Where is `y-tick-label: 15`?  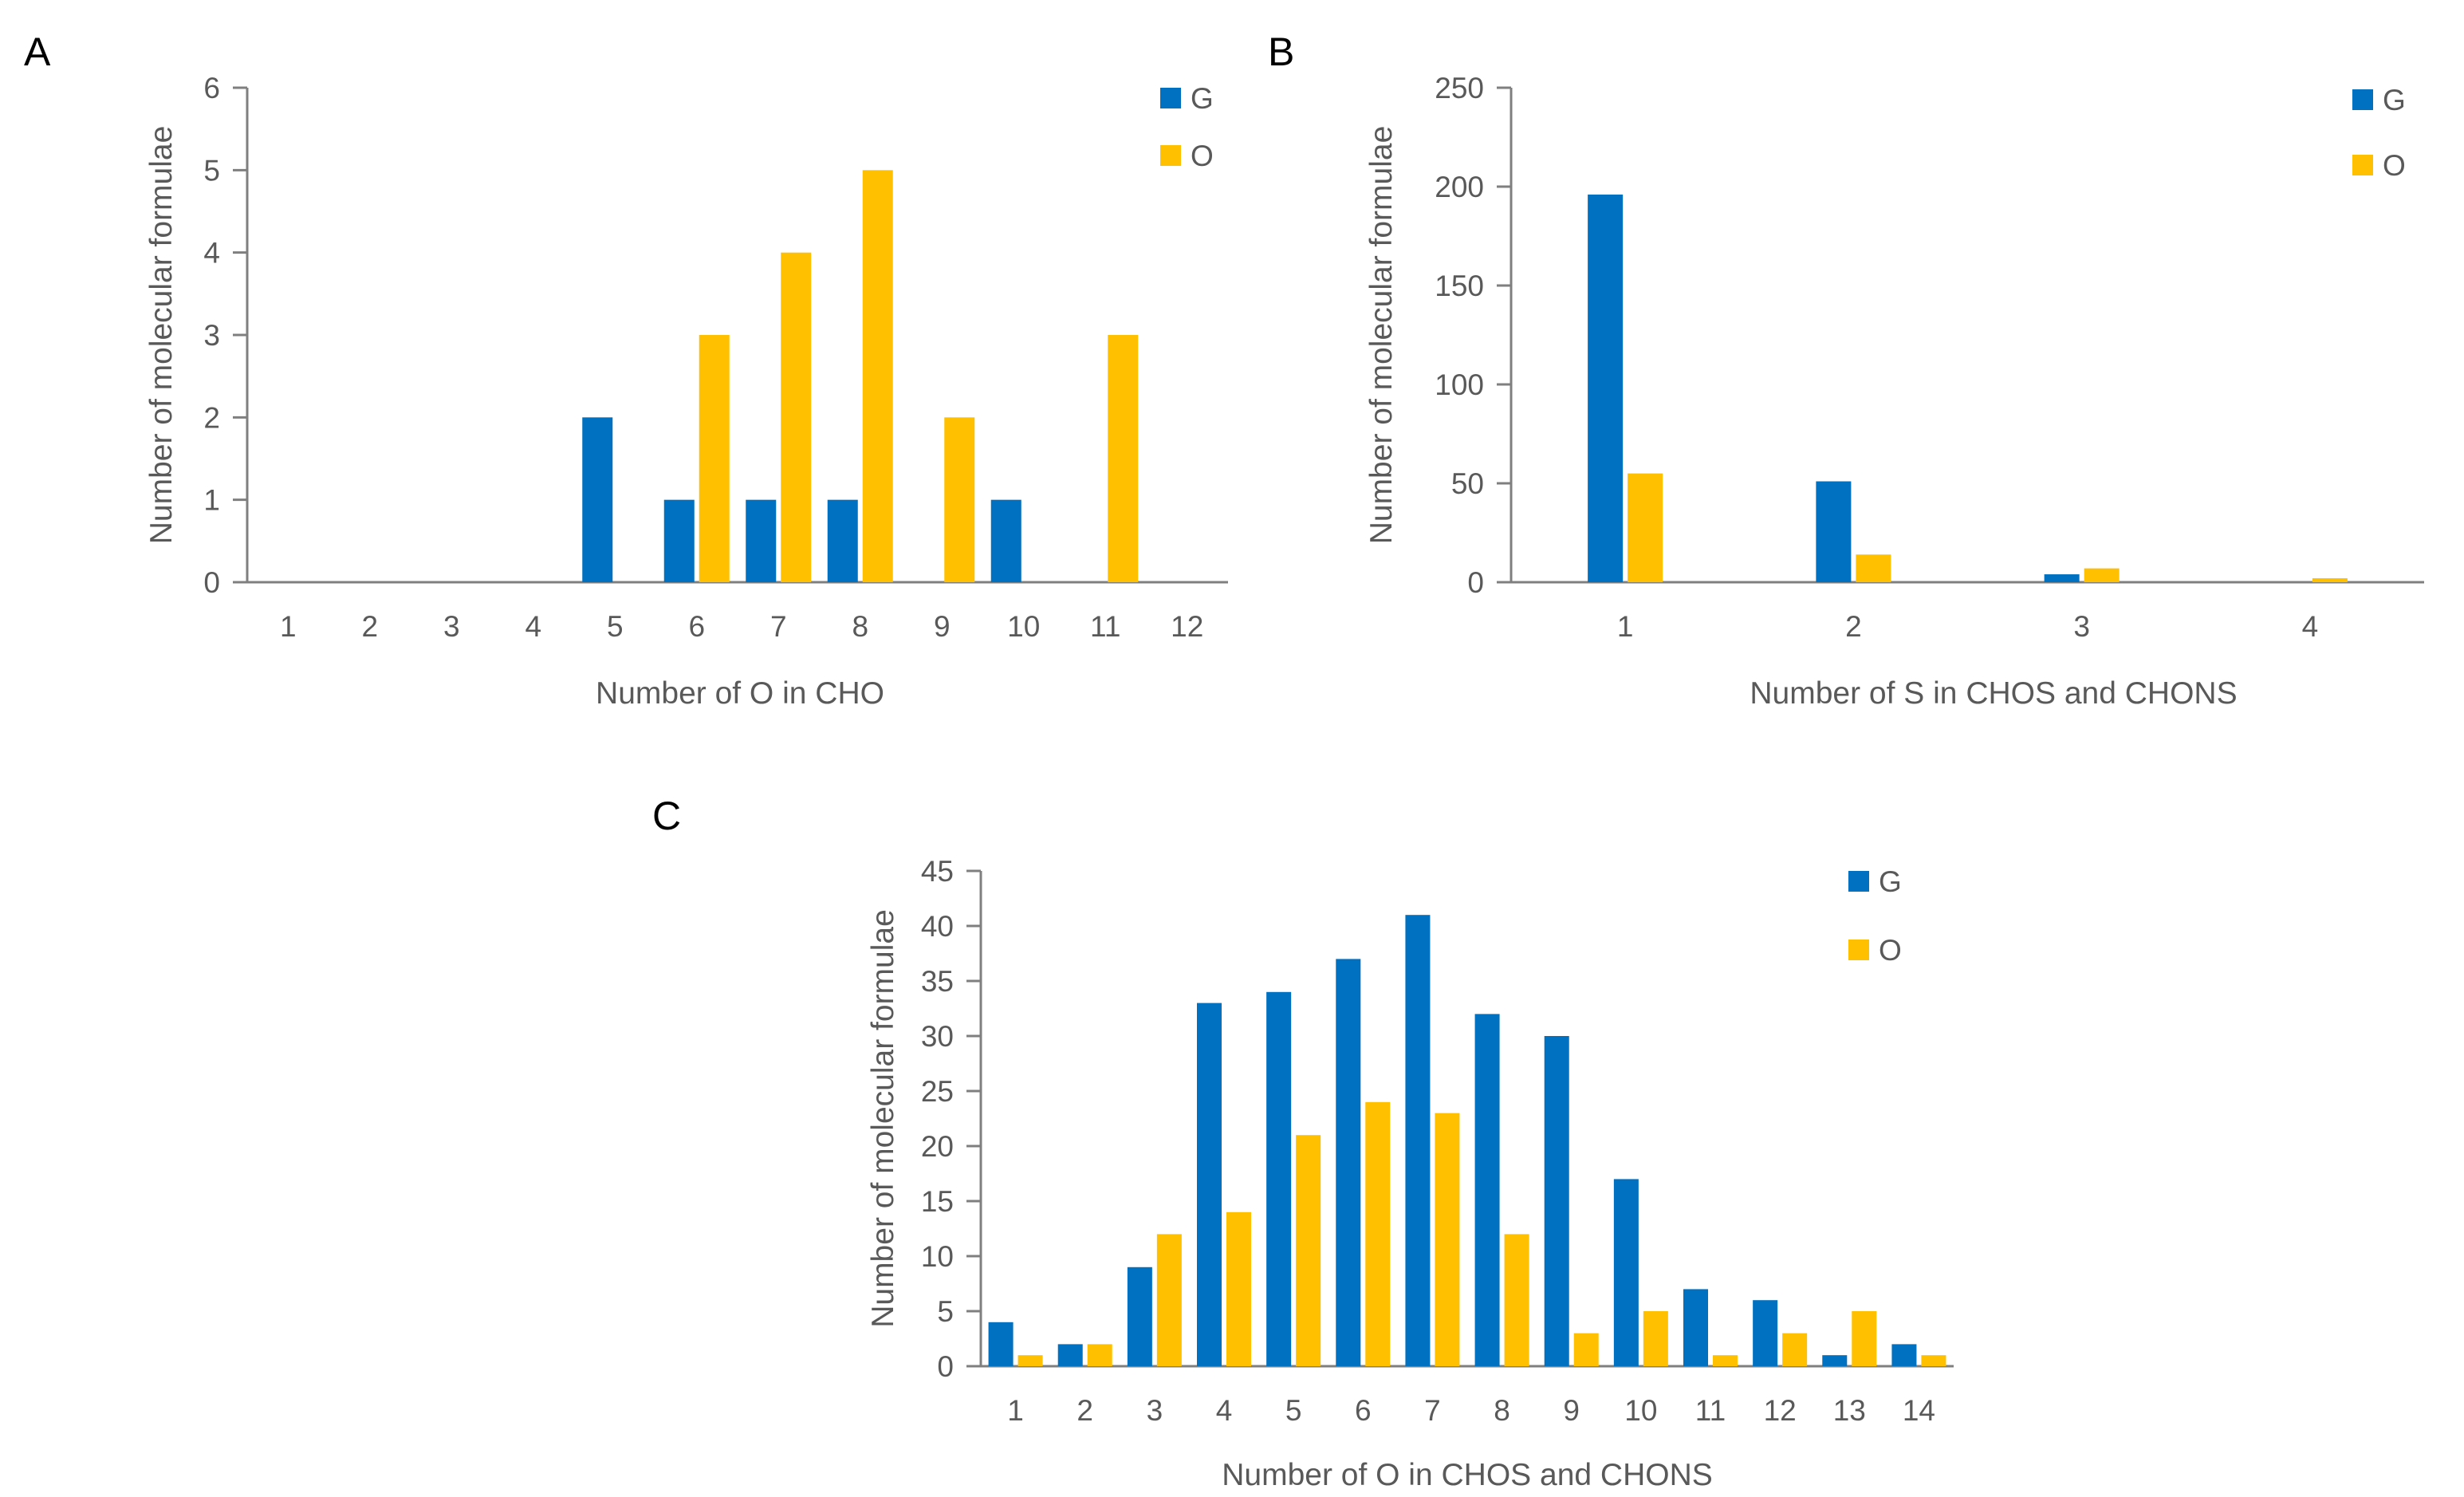
y-tick-label: 15 is located at coordinates (937, 1202).